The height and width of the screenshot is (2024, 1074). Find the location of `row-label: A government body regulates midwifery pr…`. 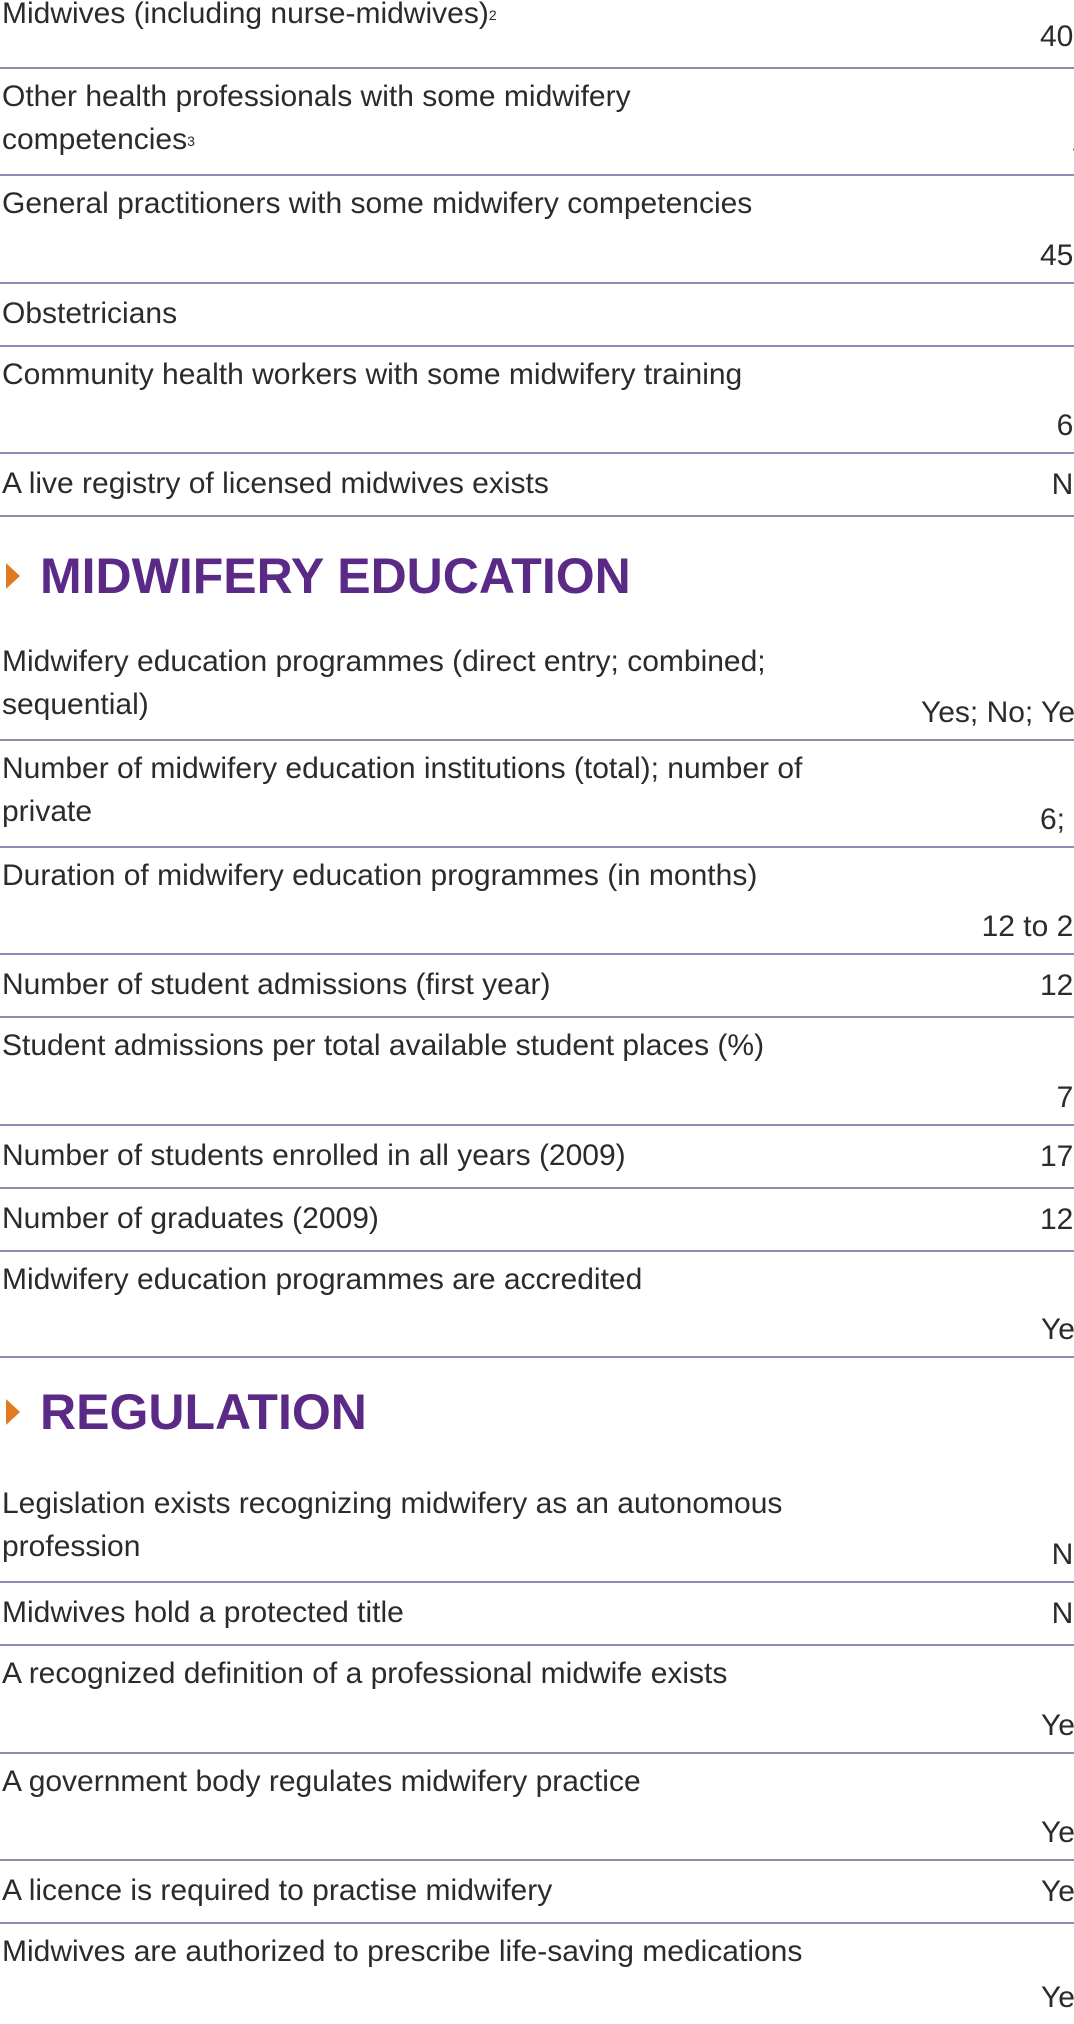

row-label: A government body regulates midwifery pr… is located at coordinates (412, 1781).